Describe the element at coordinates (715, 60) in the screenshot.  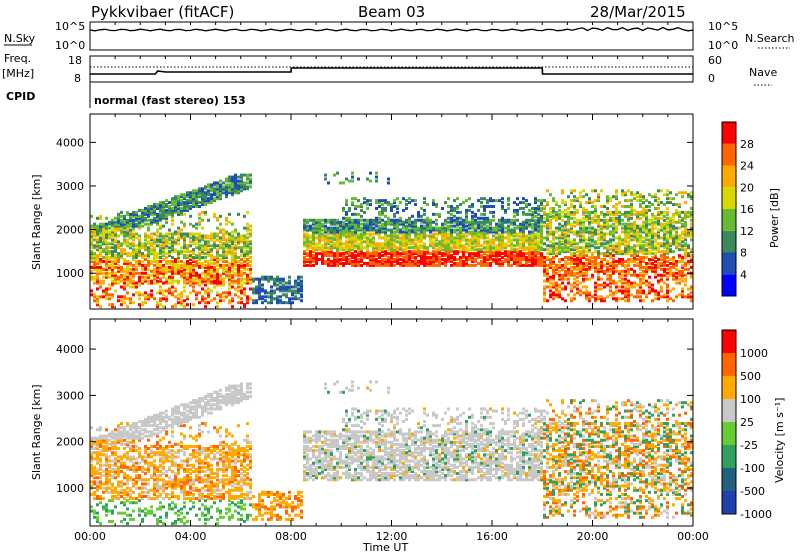
I see `nave-tick-high: 60` at that location.